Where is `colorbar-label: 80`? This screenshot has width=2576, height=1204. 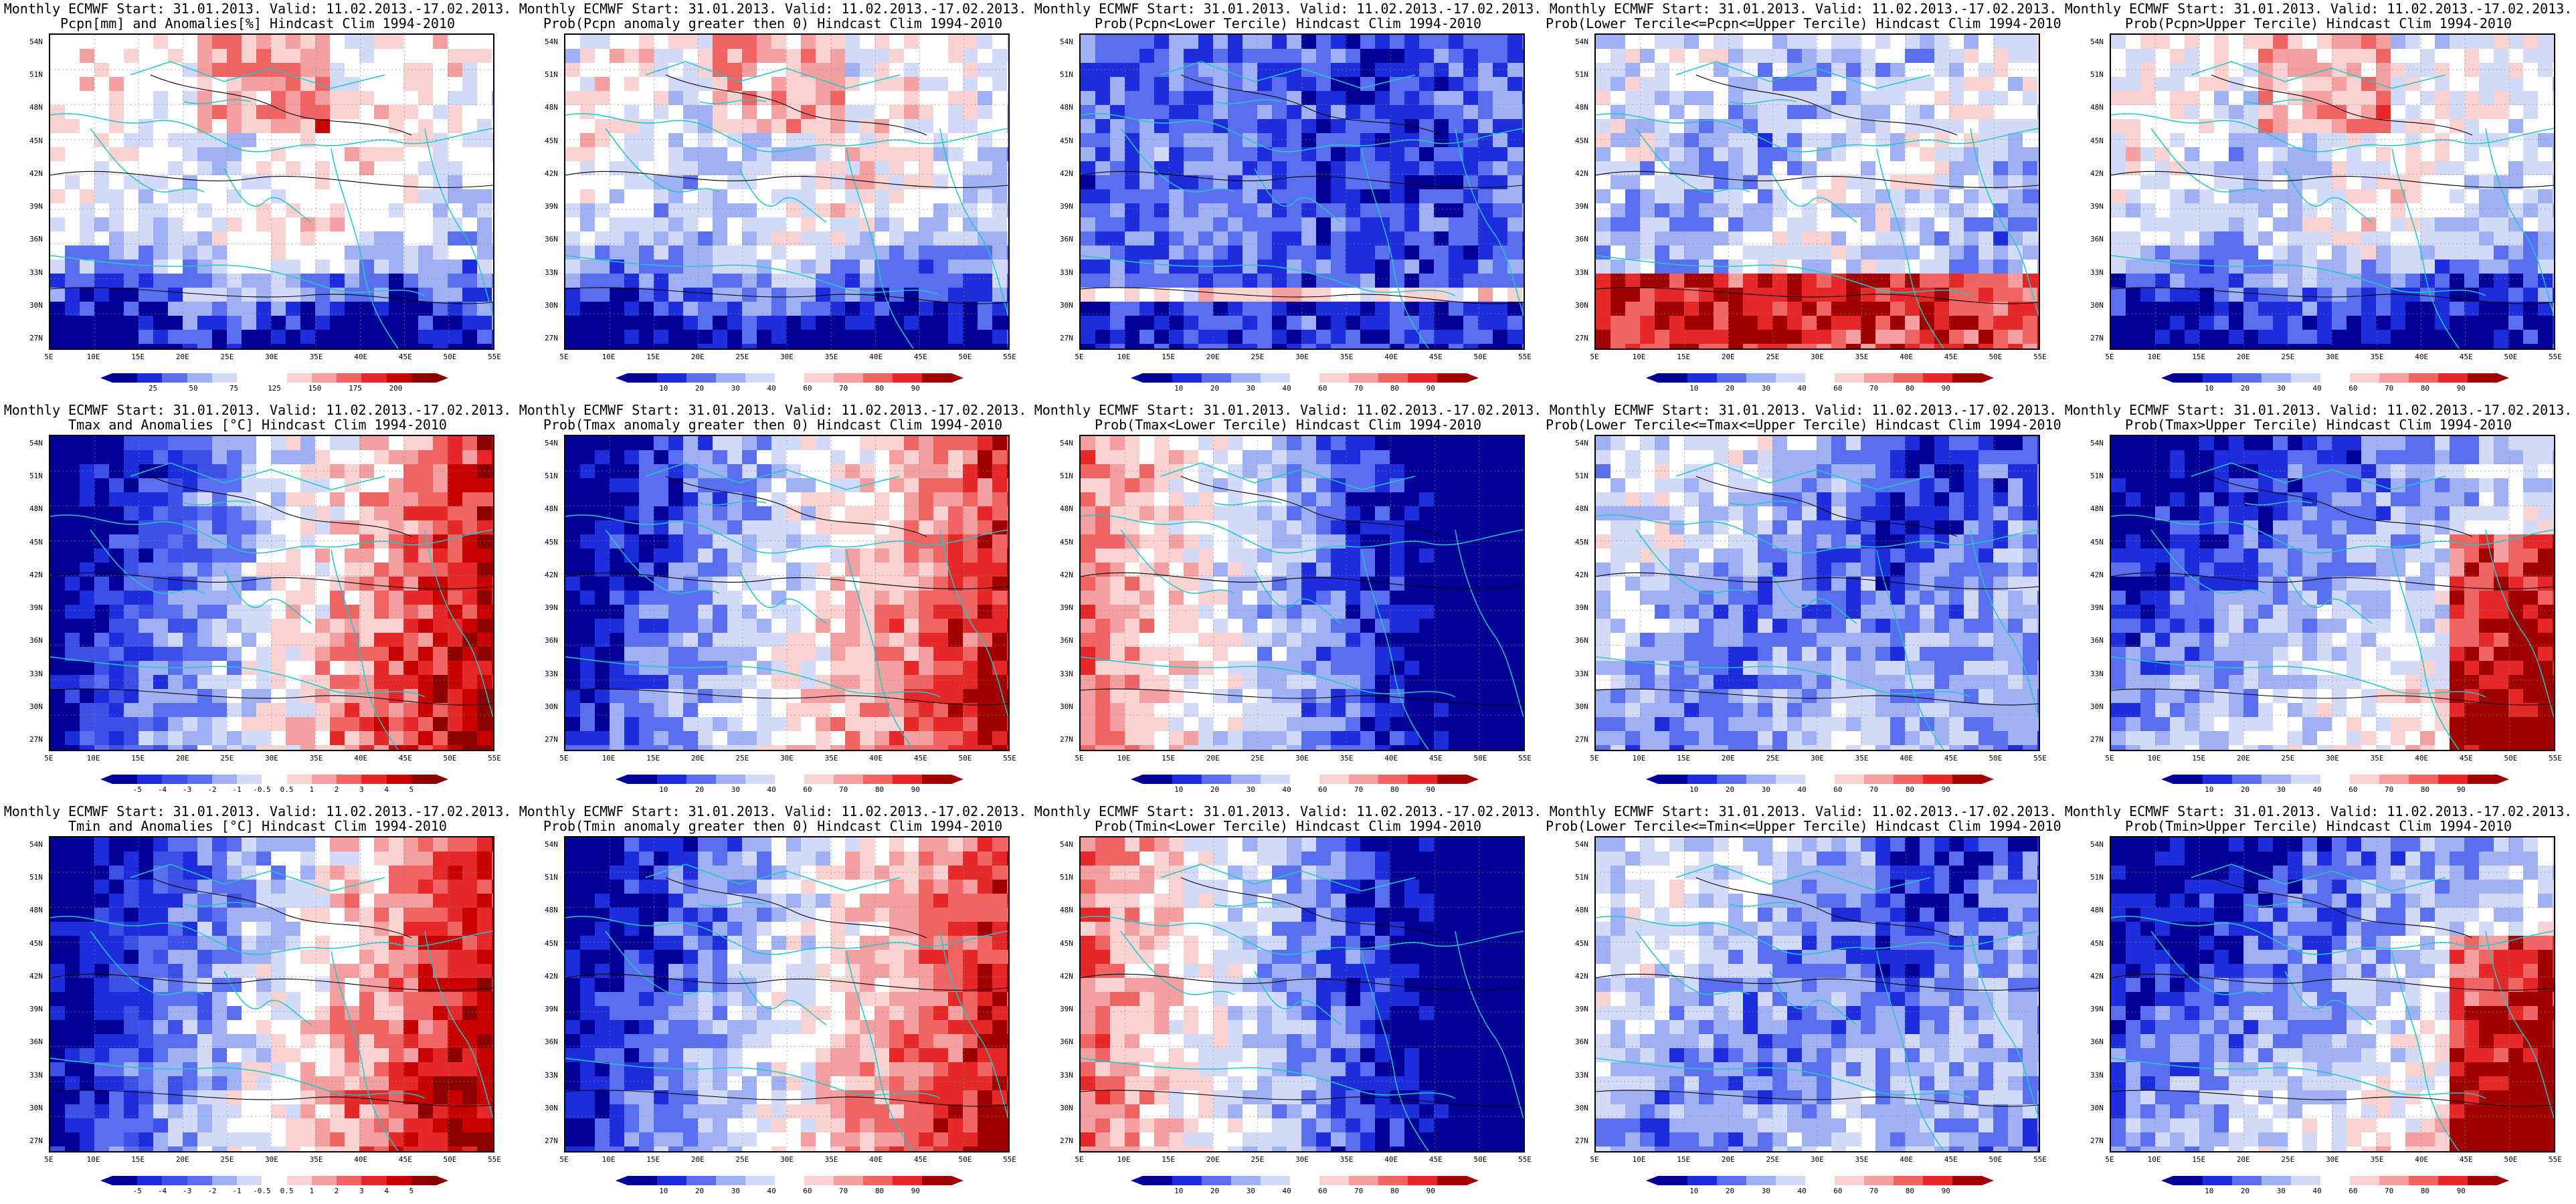
colorbar-label: 80 is located at coordinates (1910, 388).